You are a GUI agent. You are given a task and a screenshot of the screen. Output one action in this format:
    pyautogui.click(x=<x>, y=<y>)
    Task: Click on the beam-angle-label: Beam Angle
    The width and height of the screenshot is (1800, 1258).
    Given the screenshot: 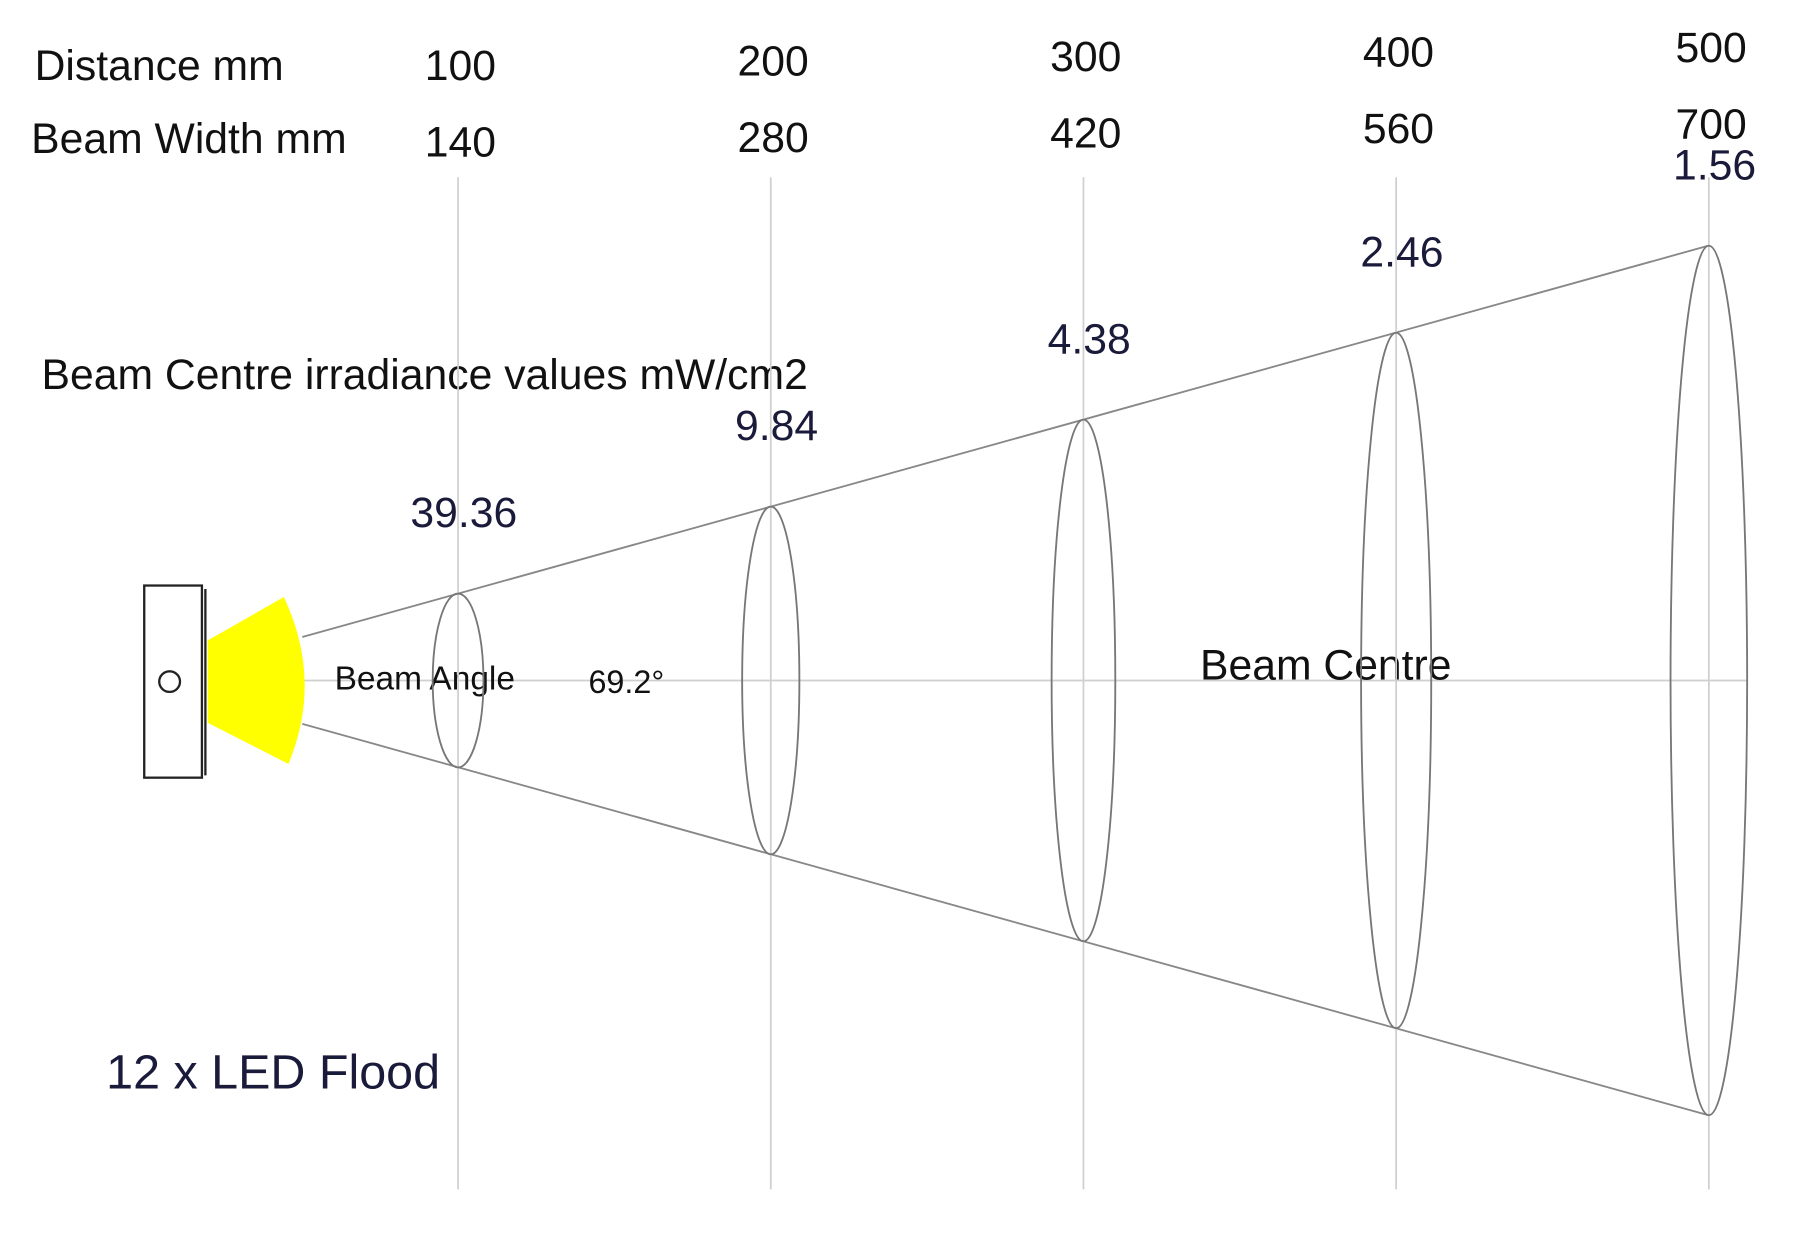 What is the action you would take?
    pyautogui.click(x=425, y=679)
    